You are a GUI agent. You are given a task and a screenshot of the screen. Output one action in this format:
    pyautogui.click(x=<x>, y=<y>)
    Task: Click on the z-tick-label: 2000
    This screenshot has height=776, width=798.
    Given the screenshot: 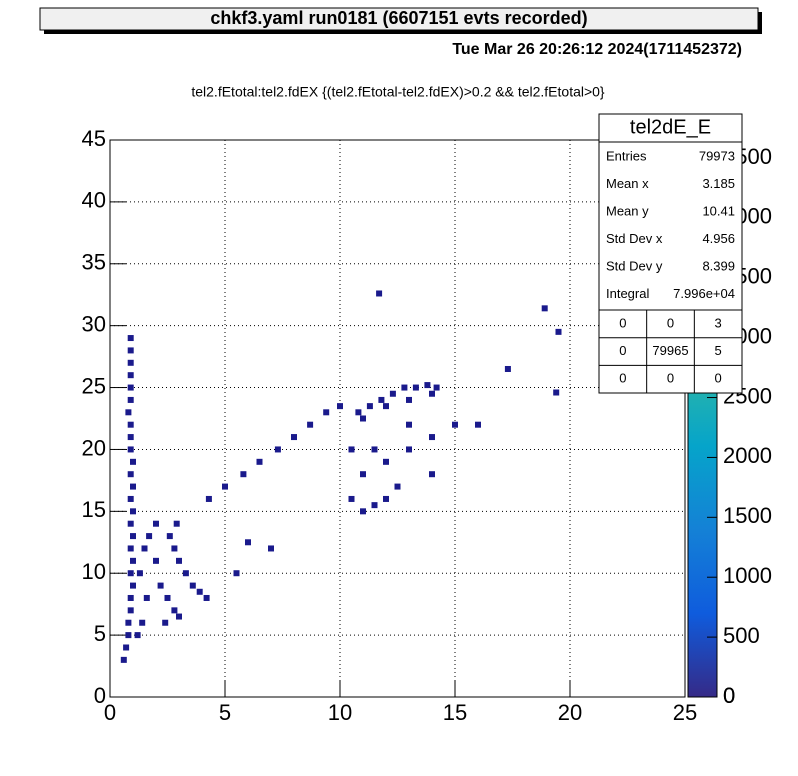 What is the action you would take?
    pyautogui.click(x=747, y=455)
    